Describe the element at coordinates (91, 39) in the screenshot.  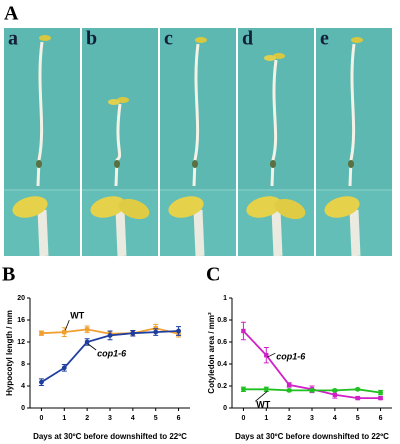
I see `photo-label: b` at that location.